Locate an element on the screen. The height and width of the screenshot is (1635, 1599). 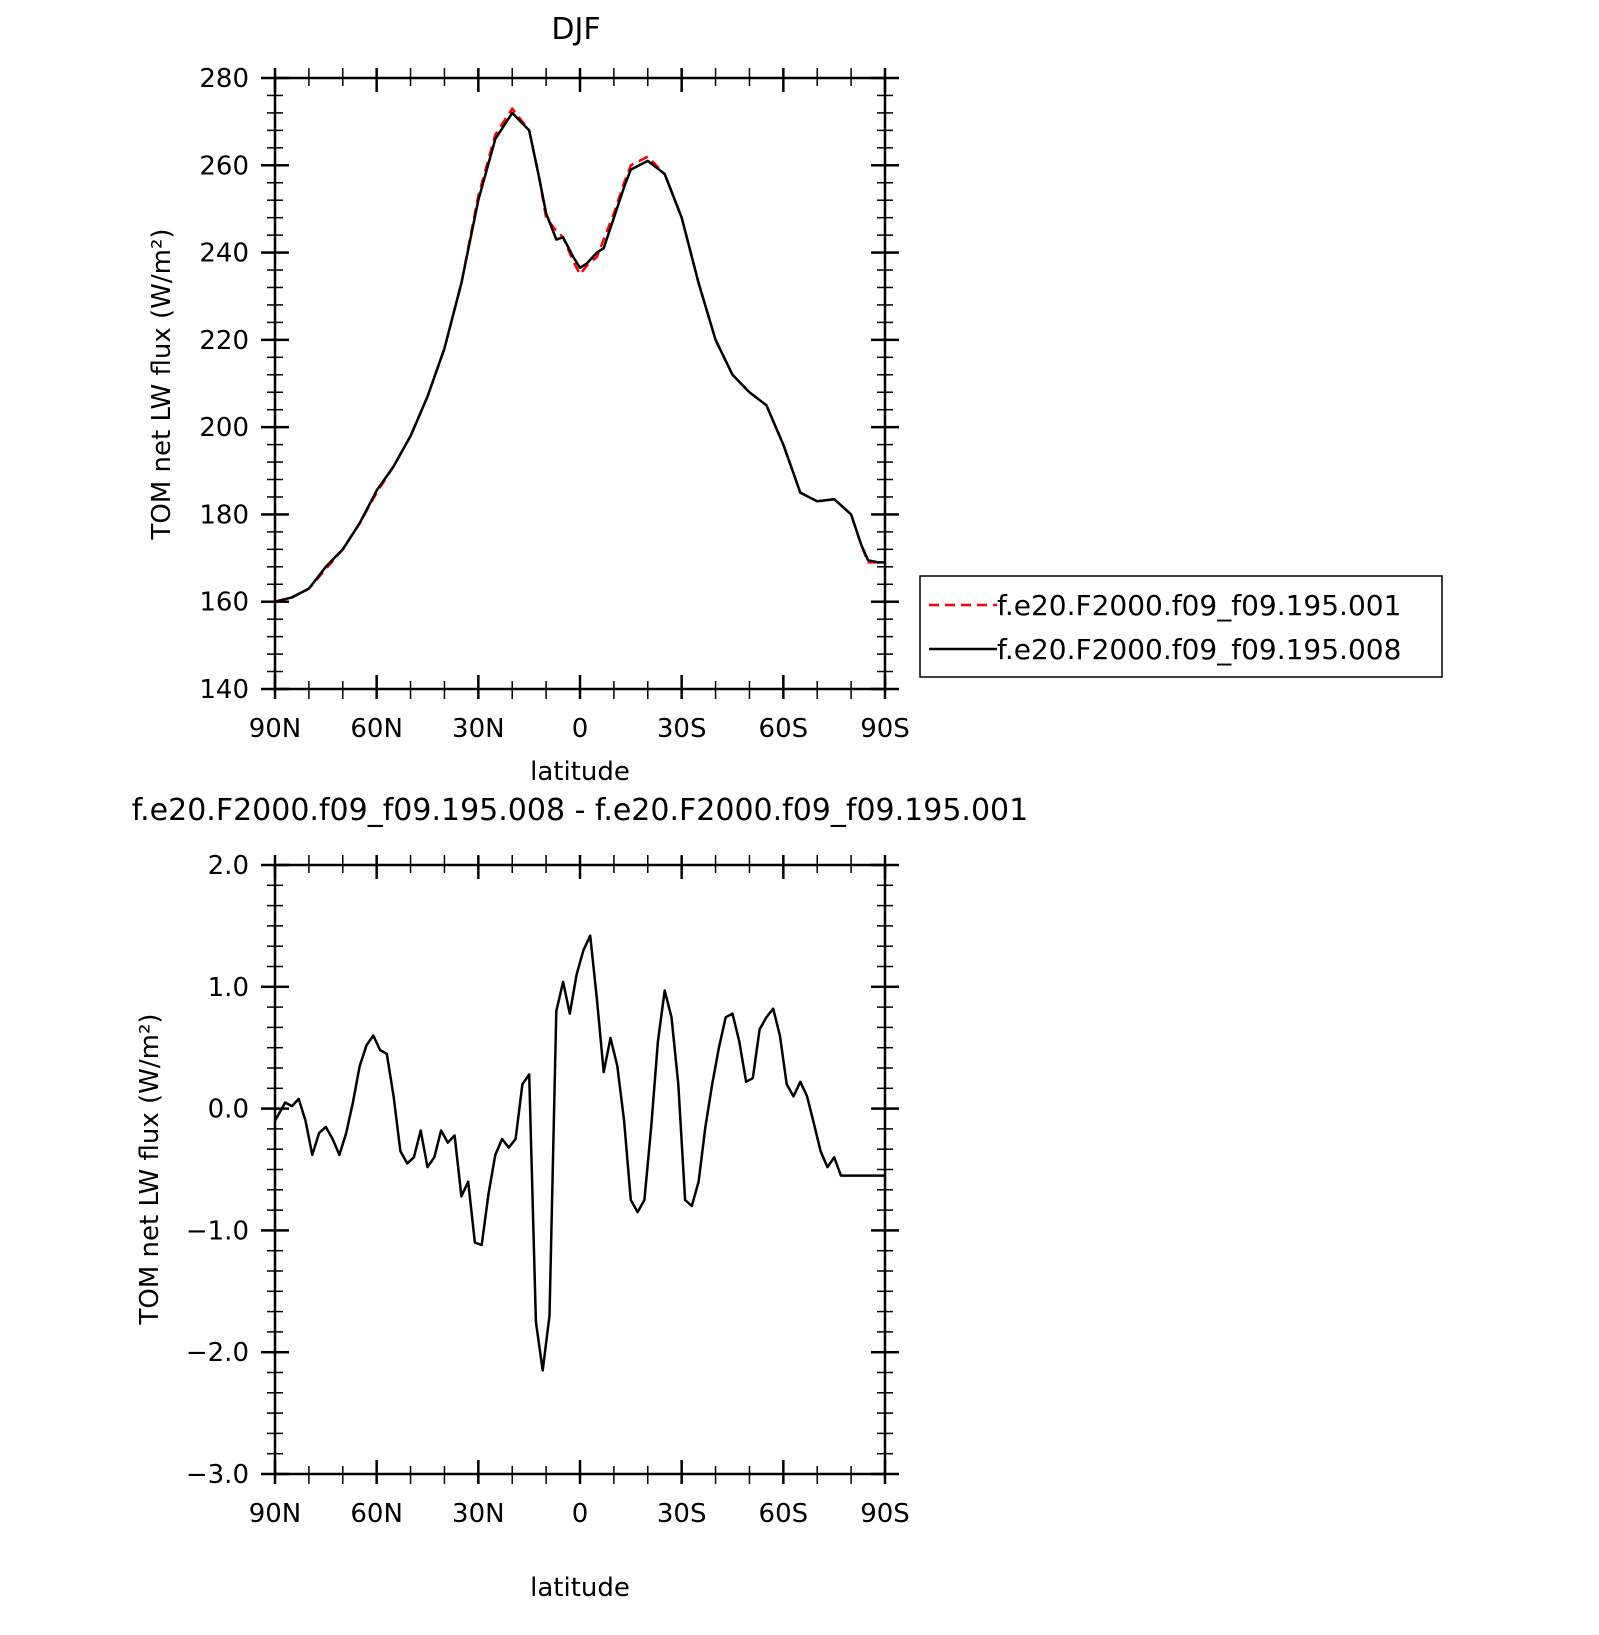
top-y-tick-label: 240 is located at coordinates (224, 254).